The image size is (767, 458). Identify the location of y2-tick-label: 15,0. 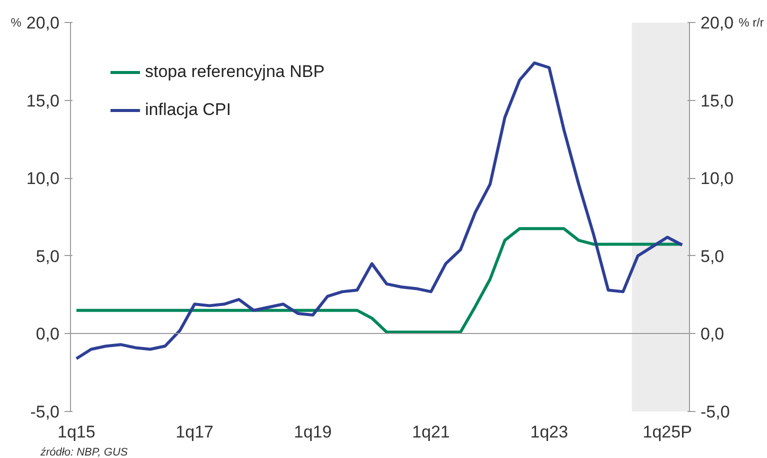
(717, 100).